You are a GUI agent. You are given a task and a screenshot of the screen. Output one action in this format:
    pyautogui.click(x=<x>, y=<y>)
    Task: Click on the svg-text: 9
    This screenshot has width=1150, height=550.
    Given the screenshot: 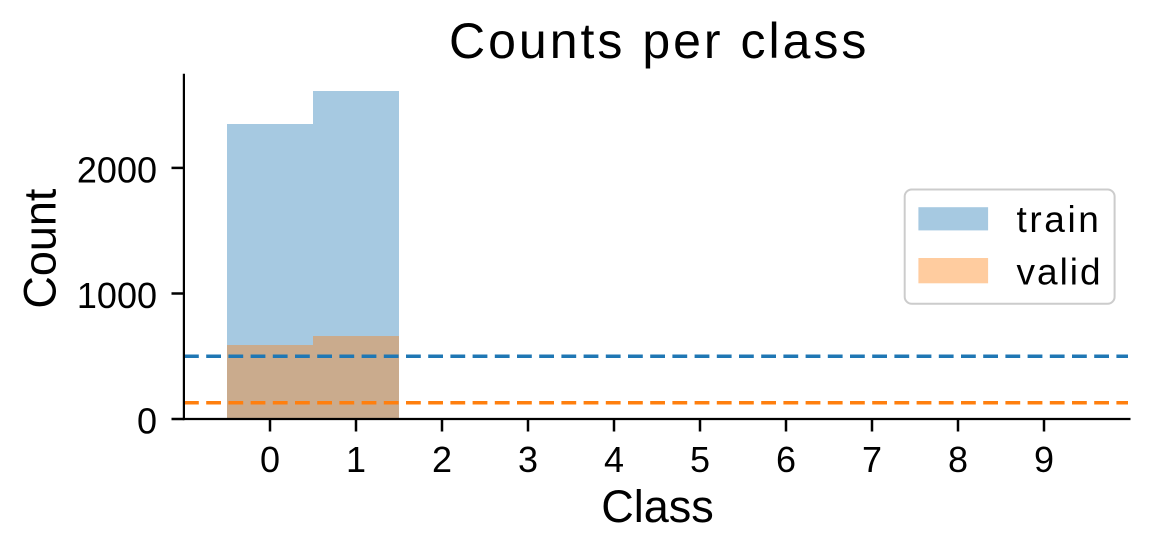 What is the action you would take?
    pyautogui.click(x=1044, y=459)
    